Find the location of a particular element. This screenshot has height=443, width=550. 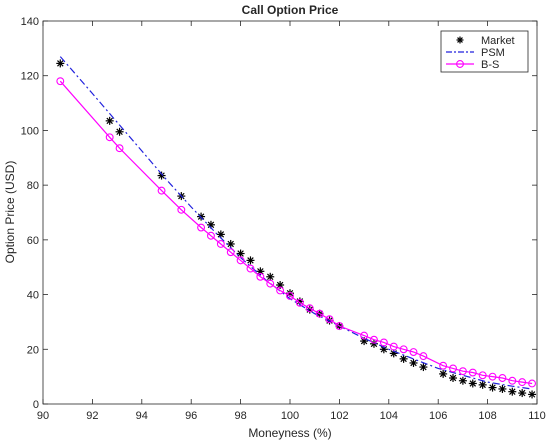

x-tick-label: 106 is located at coordinates (438, 416).